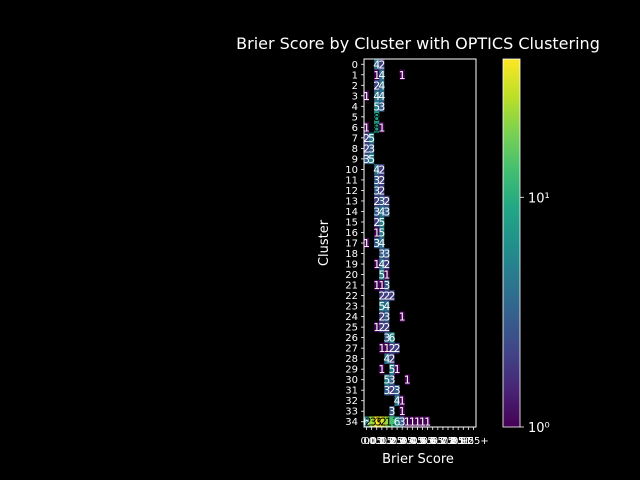  Describe the element at coordinates (355, 65) in the screenshot. I see `y-tick-label: 0` at that location.